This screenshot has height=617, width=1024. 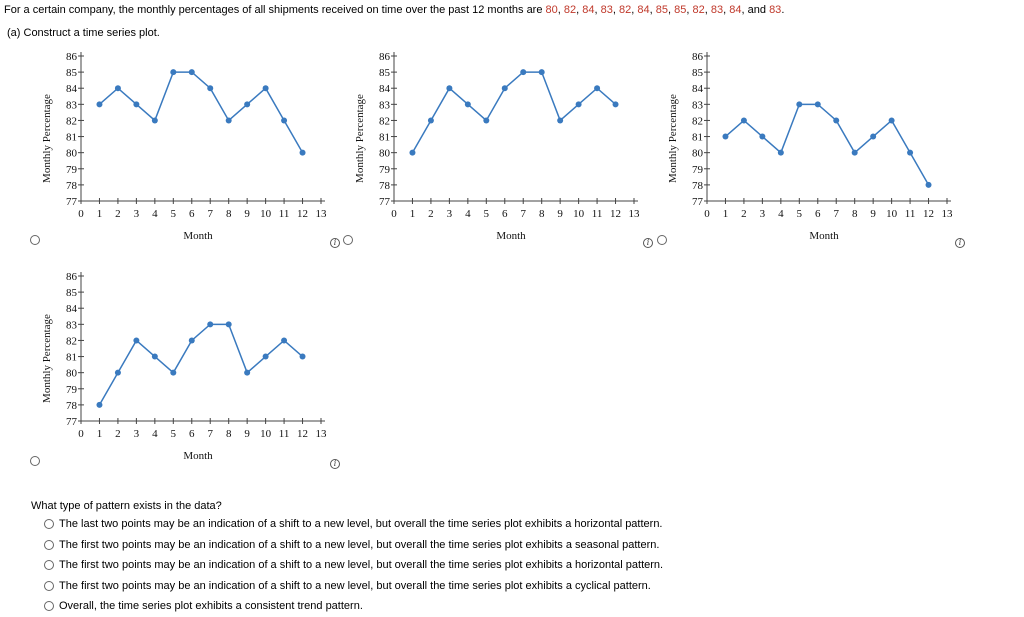 What do you see at coordinates (755, 10) in the screenshot?
I see `and-text: , and` at bounding box center [755, 10].